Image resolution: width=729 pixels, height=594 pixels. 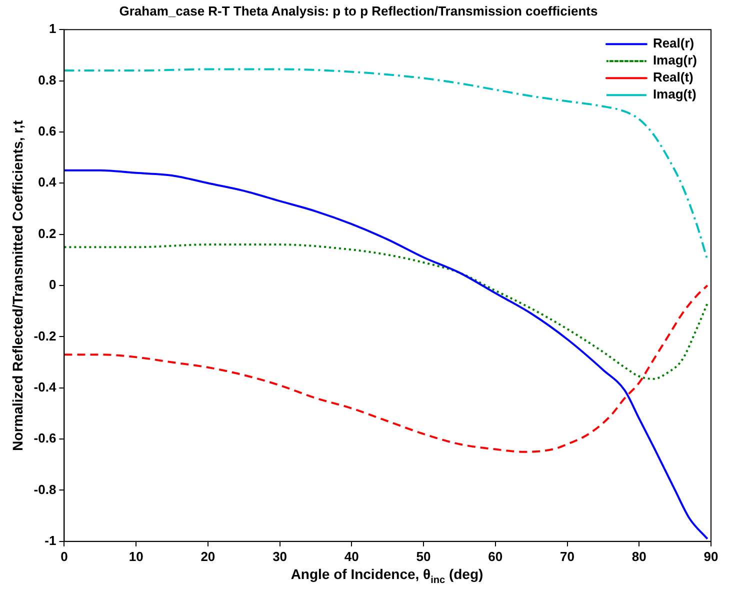 What do you see at coordinates (45, 386) in the screenshot?
I see `y-tick-label: -0.4` at bounding box center [45, 386].